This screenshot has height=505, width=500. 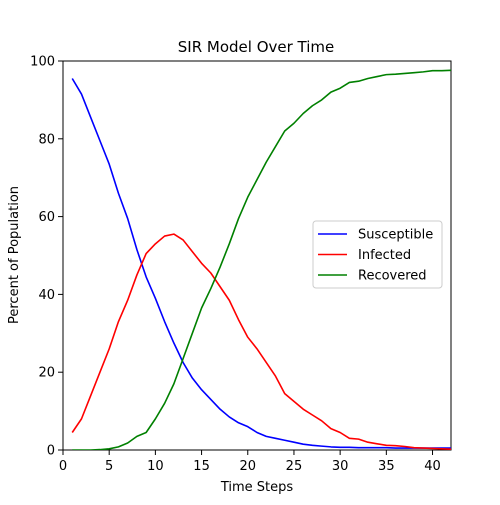 I want to click on x-tick-label: 5, so click(x=109, y=466).